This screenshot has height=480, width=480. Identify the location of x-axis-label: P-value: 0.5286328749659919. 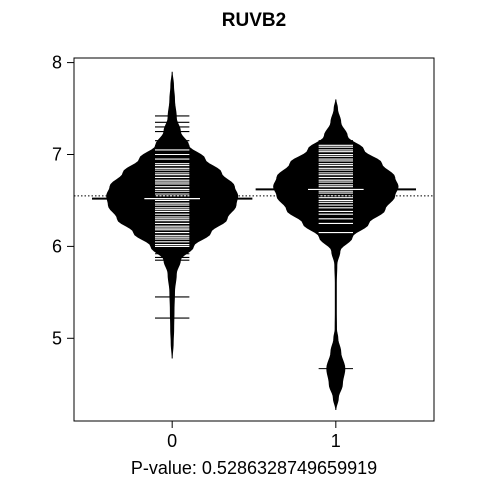
(254, 468).